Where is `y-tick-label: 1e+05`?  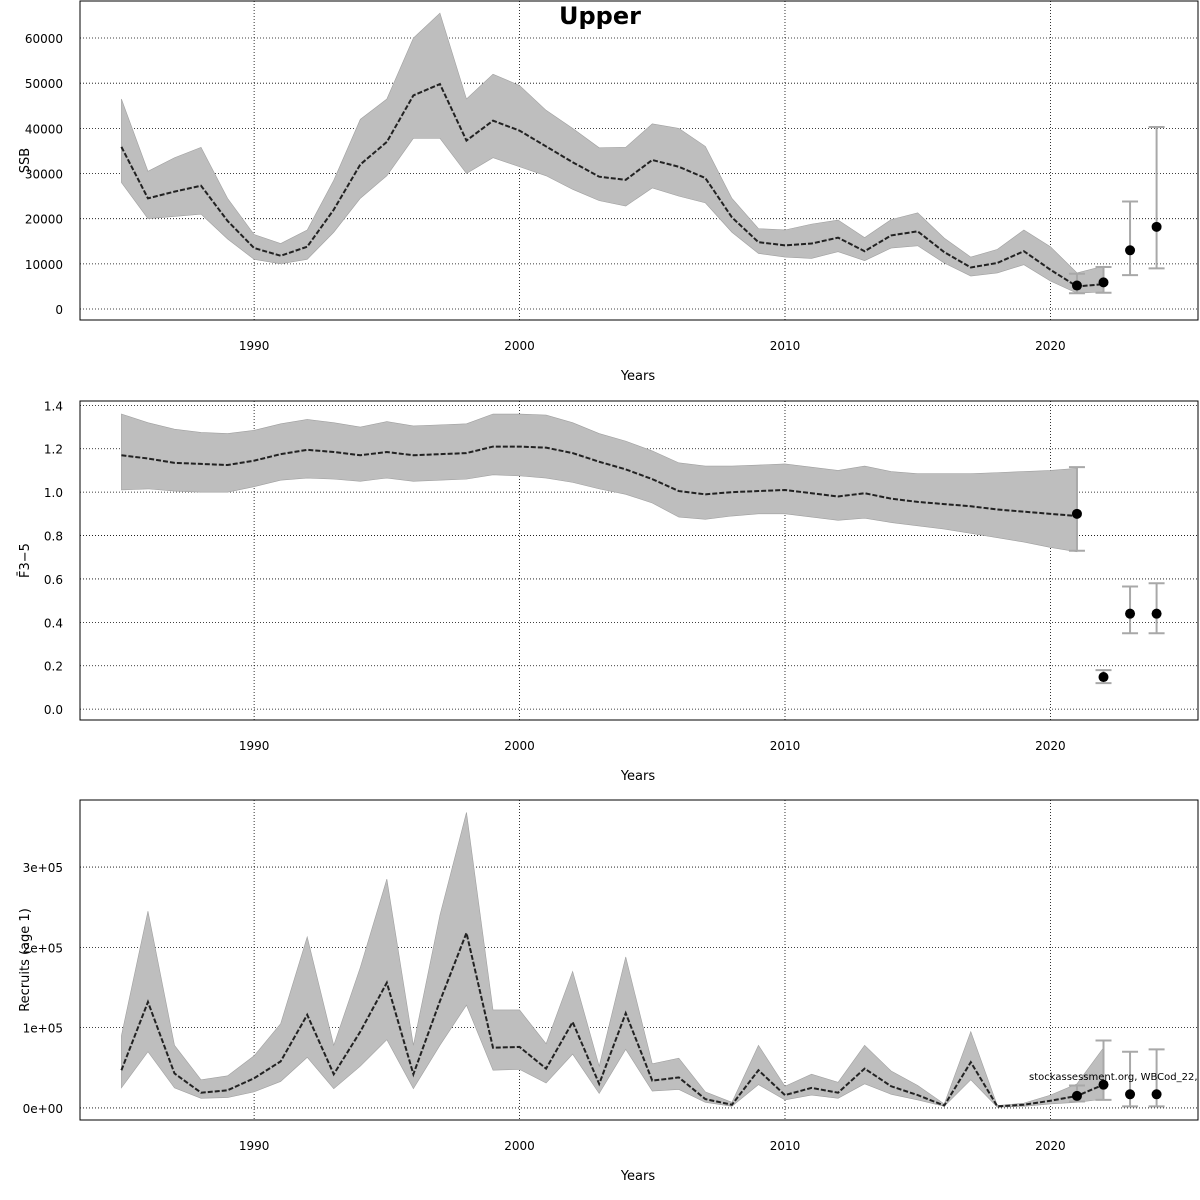 y-tick-label: 1e+05 is located at coordinates (43, 1029).